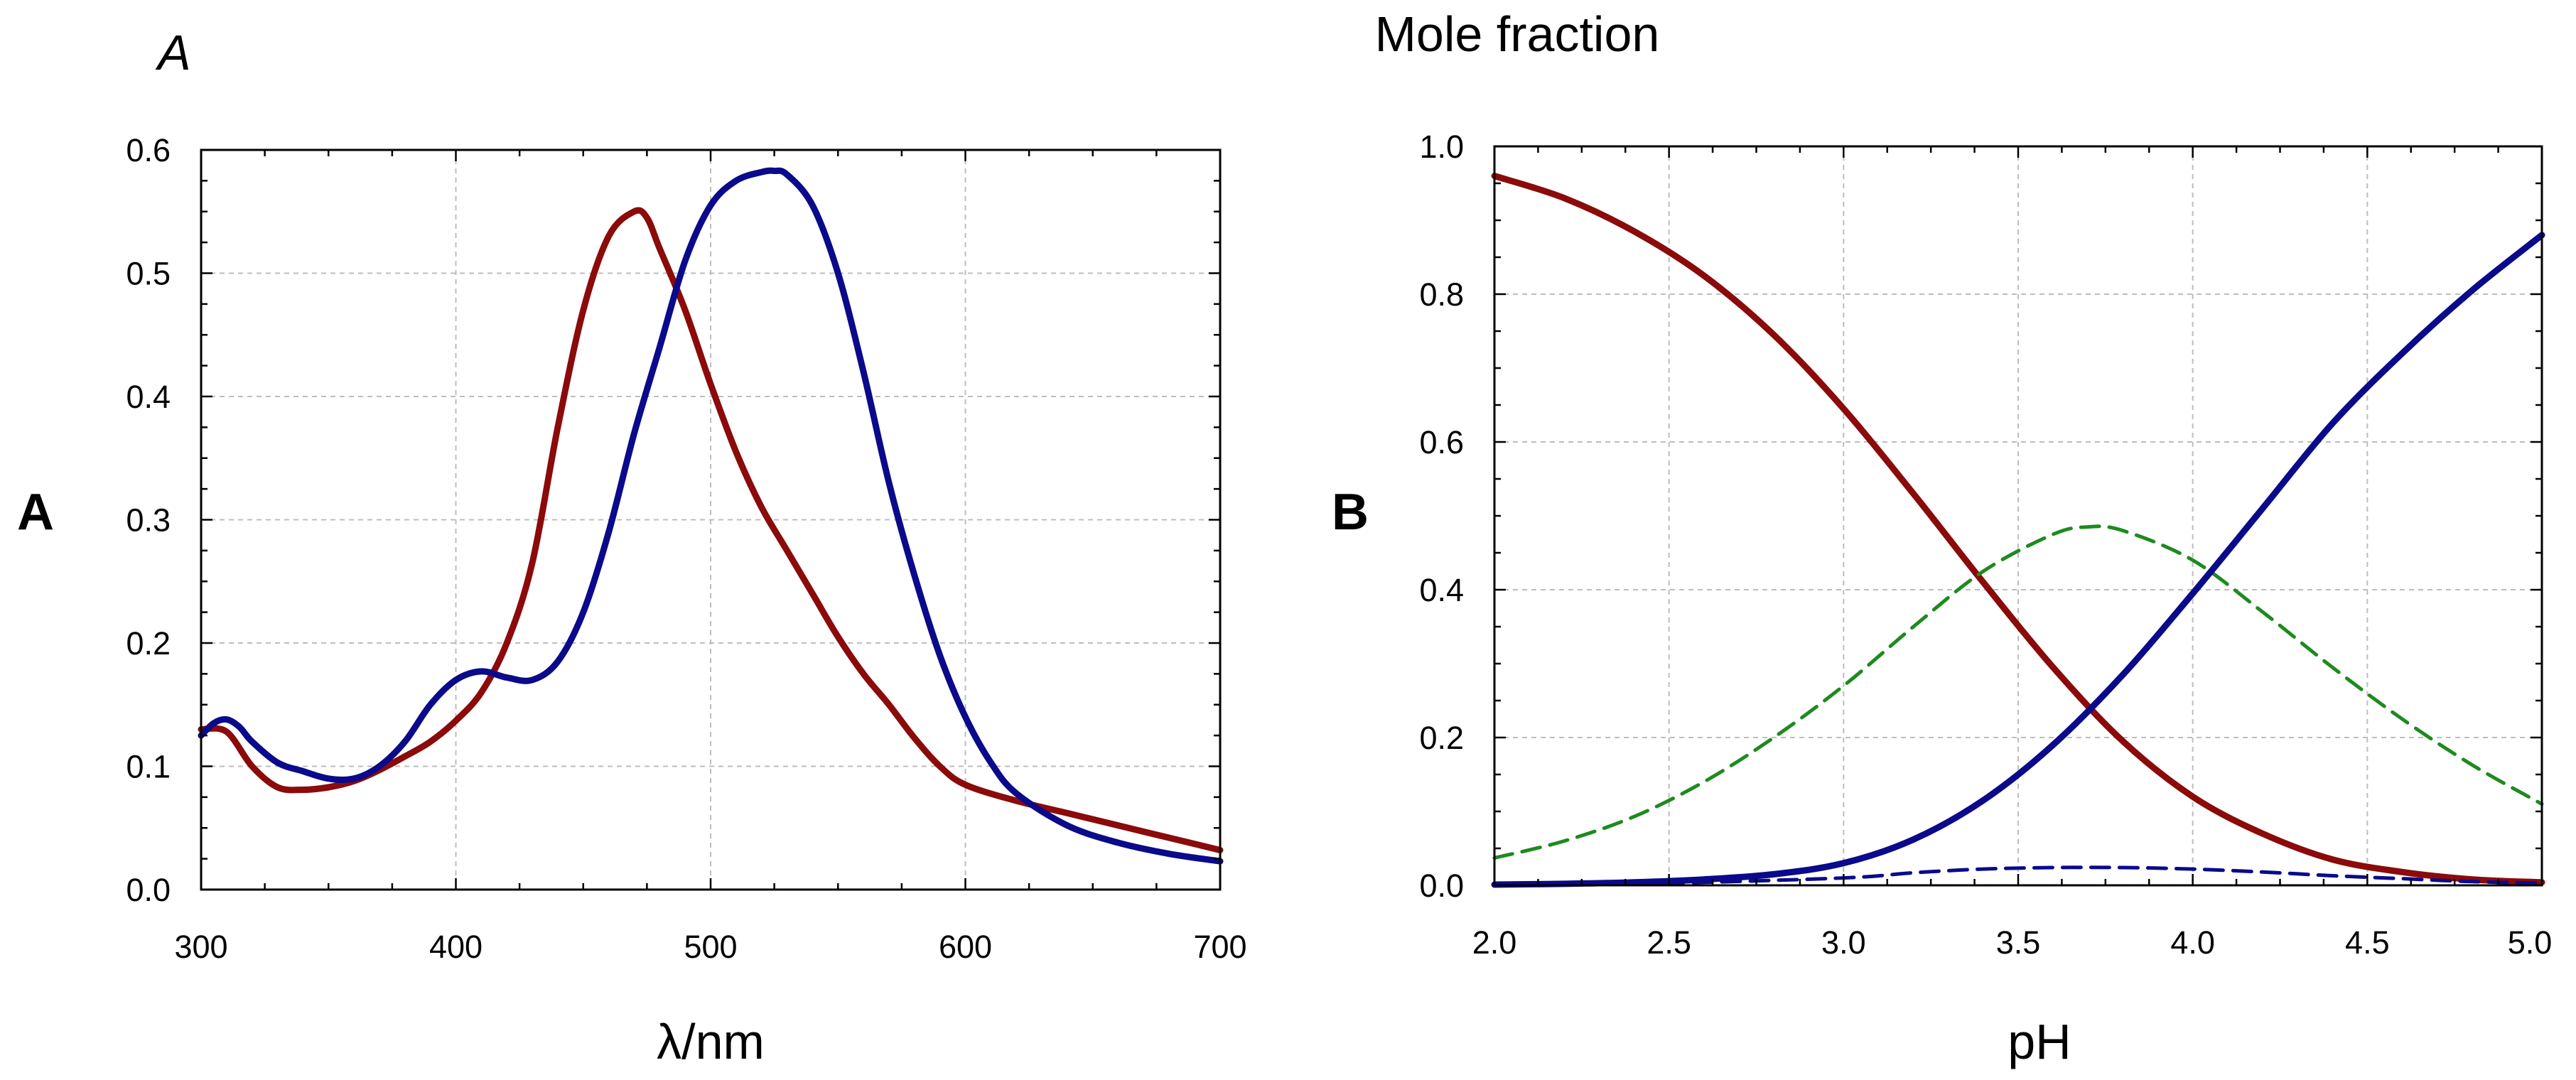 This screenshot has height=1080, width=2576. What do you see at coordinates (2040, 1041) in the screenshot?
I see `panel-b-x-axis-title: pH` at bounding box center [2040, 1041].